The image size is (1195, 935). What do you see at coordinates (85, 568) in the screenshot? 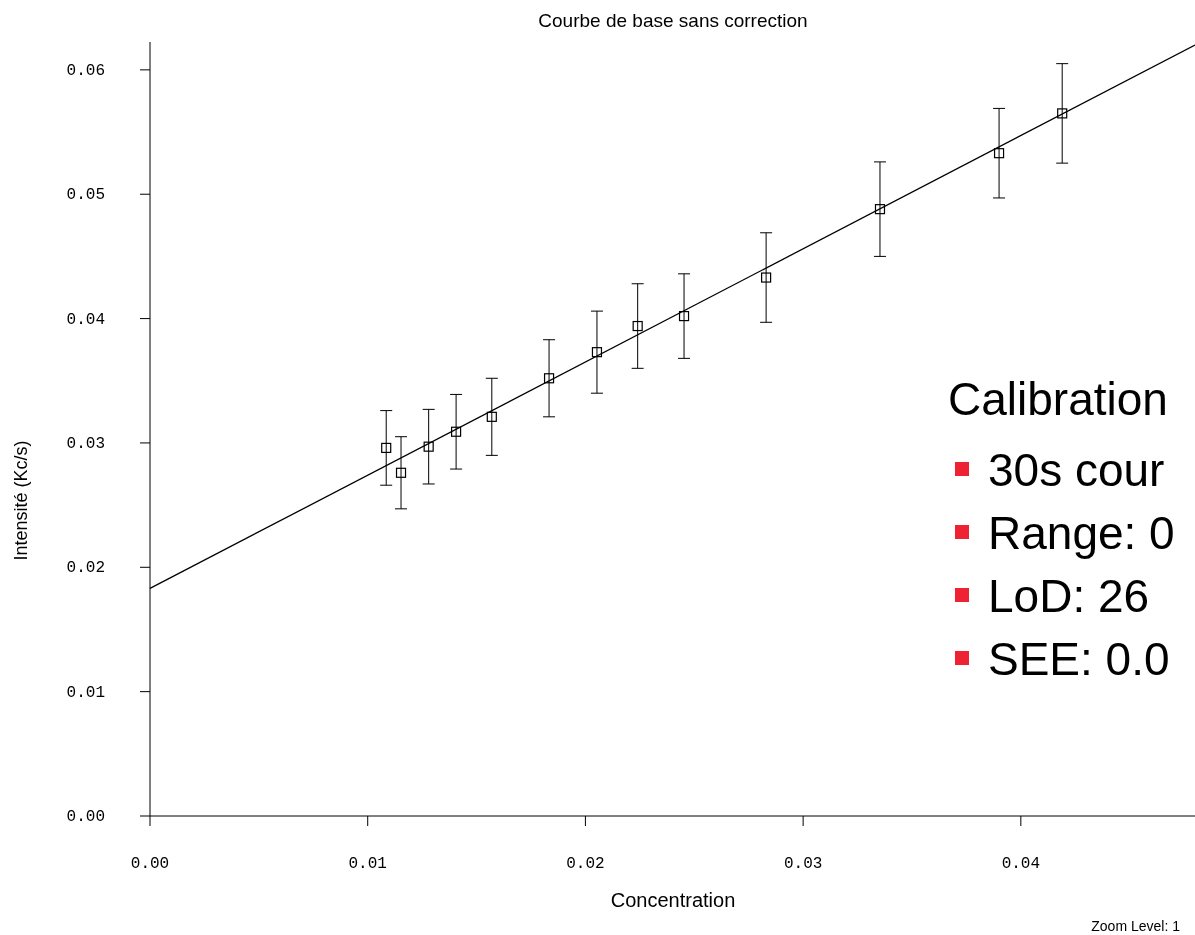
I see `y-tick-label: 0.02` at bounding box center [85, 568].